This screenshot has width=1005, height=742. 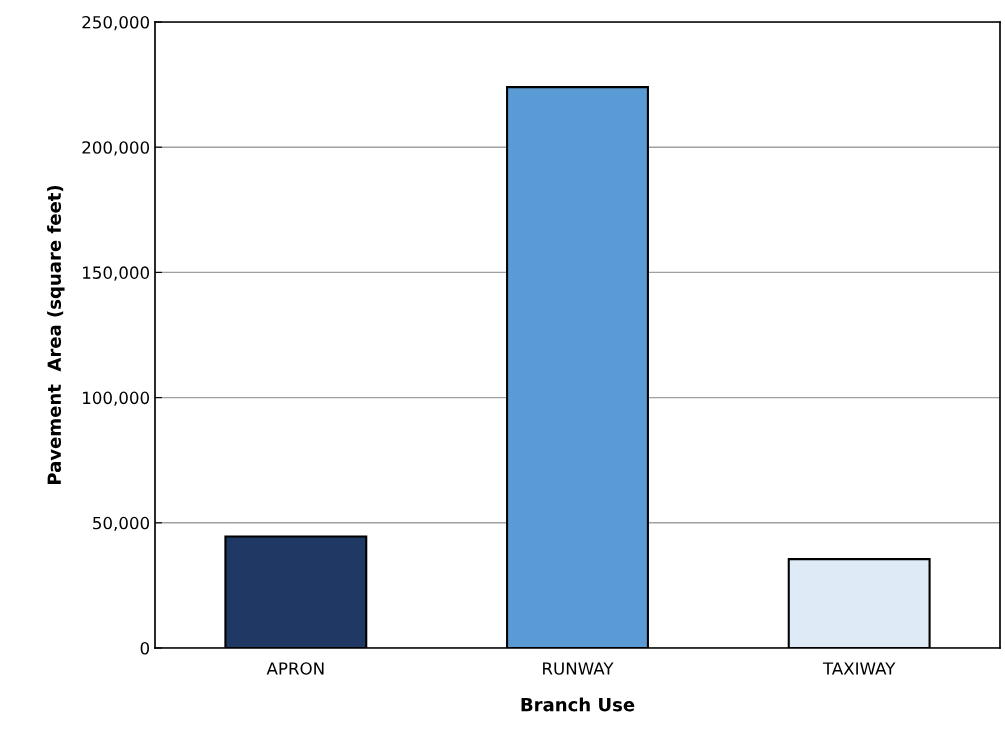 What do you see at coordinates (145, 648) in the screenshot?
I see `y-tick-label: 0` at bounding box center [145, 648].